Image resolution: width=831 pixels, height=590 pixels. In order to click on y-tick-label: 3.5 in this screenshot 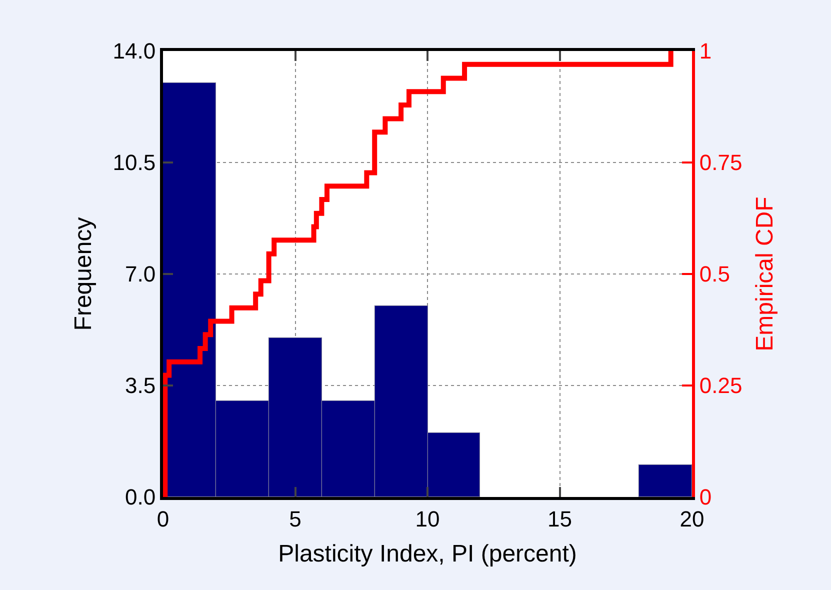, I will do `click(140, 385)`.